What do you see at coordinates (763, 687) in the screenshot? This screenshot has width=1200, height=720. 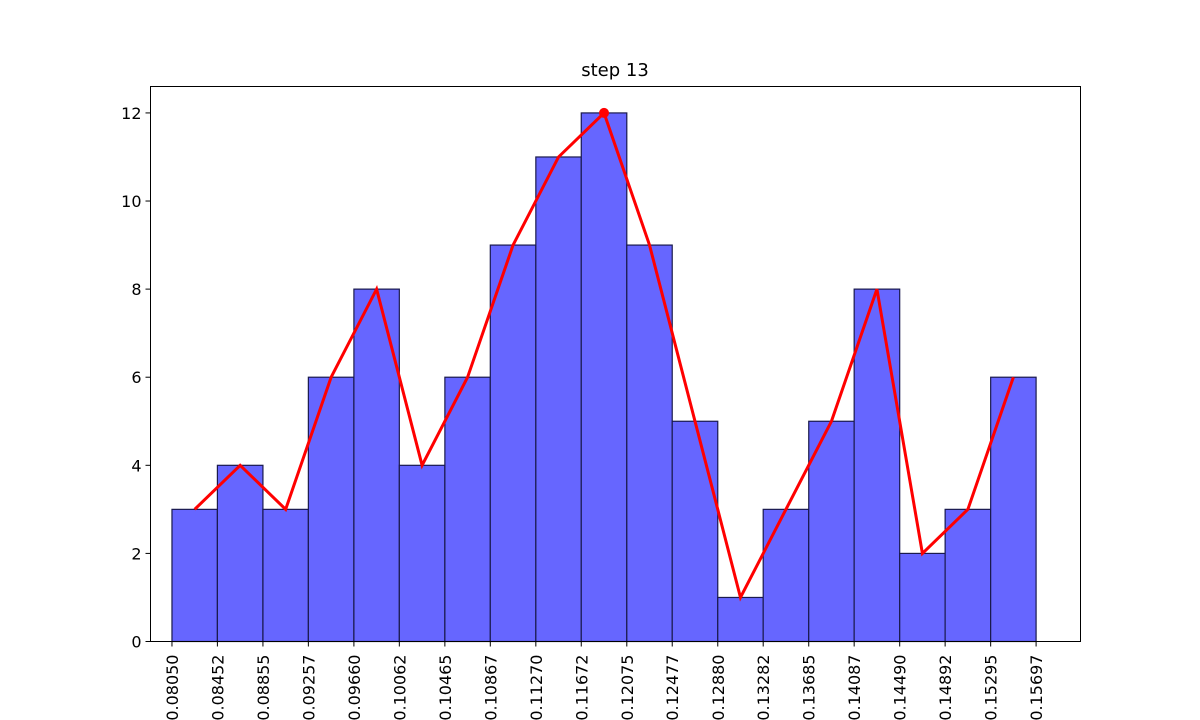 I see `x-tick-label: 0.13282` at bounding box center [763, 687].